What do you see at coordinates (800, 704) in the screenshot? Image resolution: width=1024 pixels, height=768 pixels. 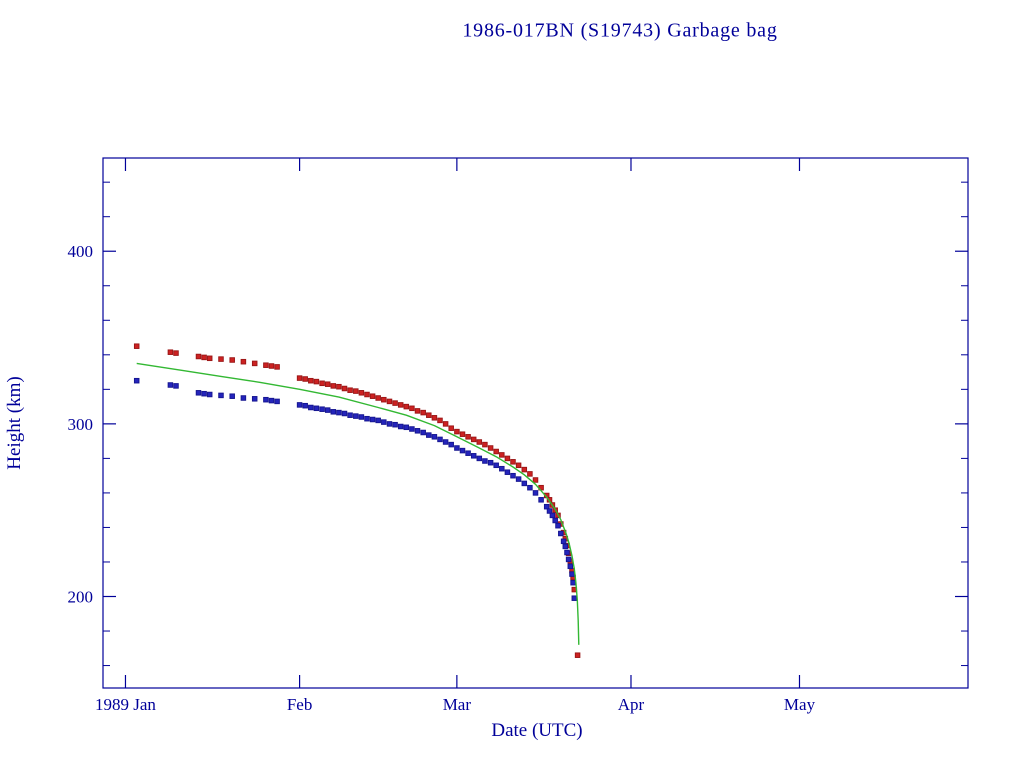 I see `x-tick-label: May` at bounding box center [800, 704].